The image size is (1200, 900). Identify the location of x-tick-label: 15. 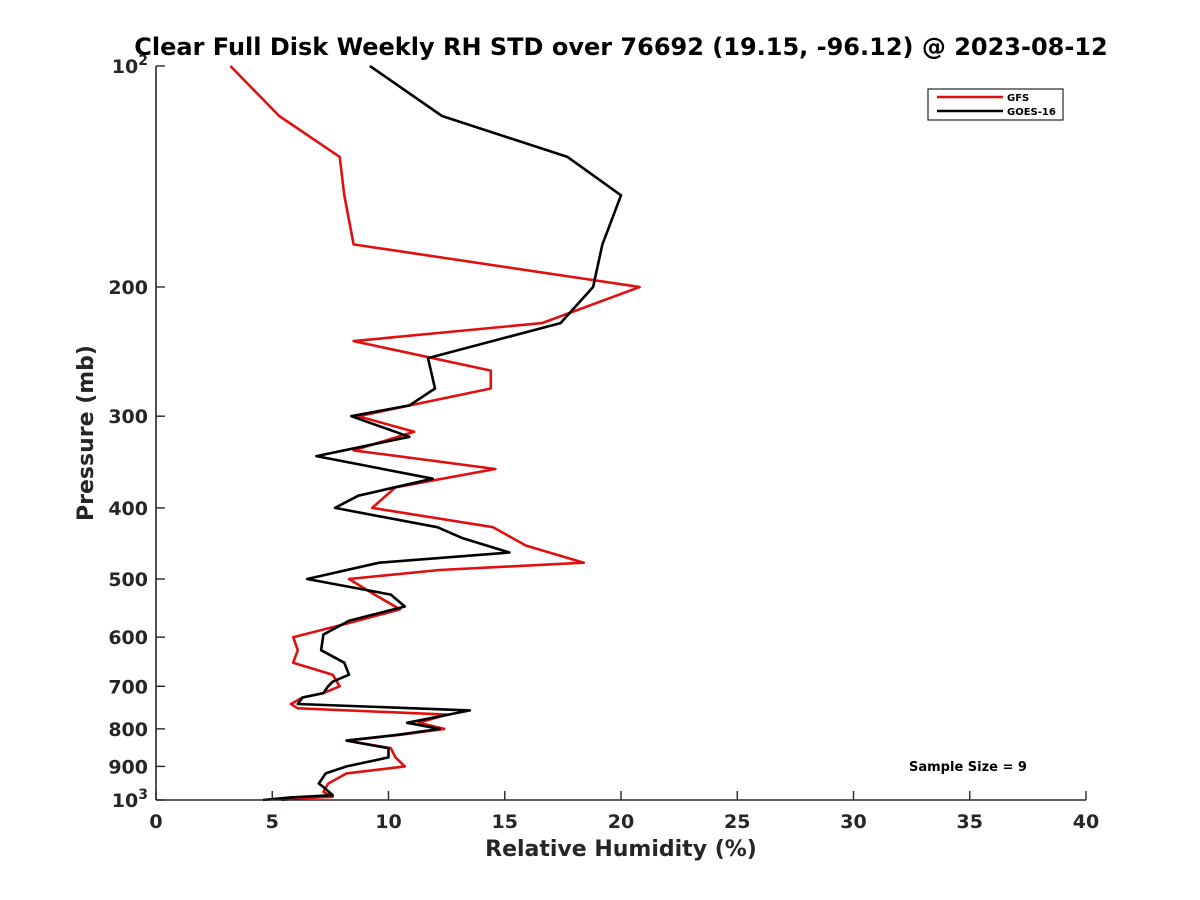
(505, 822).